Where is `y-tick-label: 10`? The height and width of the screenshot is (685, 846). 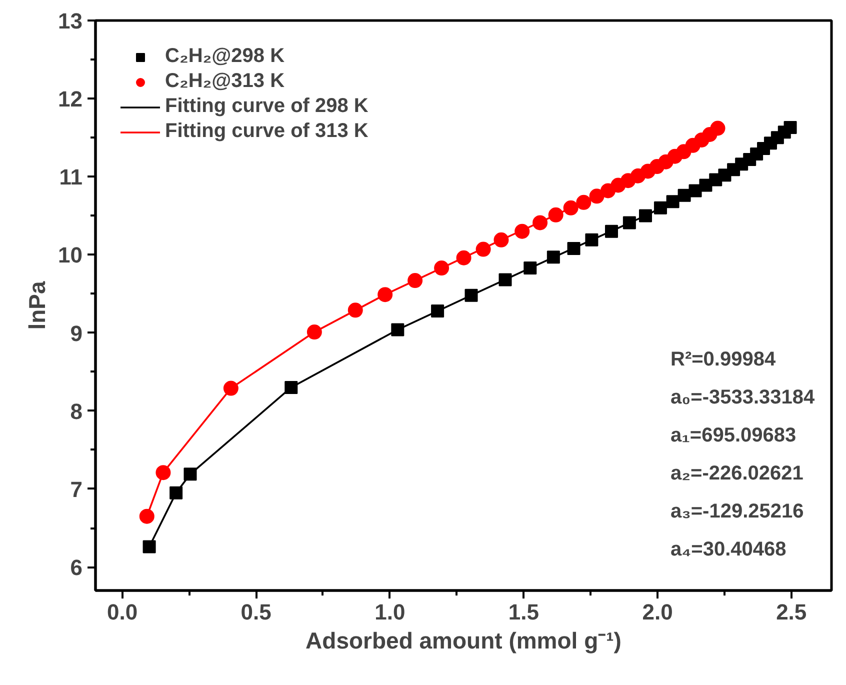 y-tick-label: 10 is located at coordinates (70, 255).